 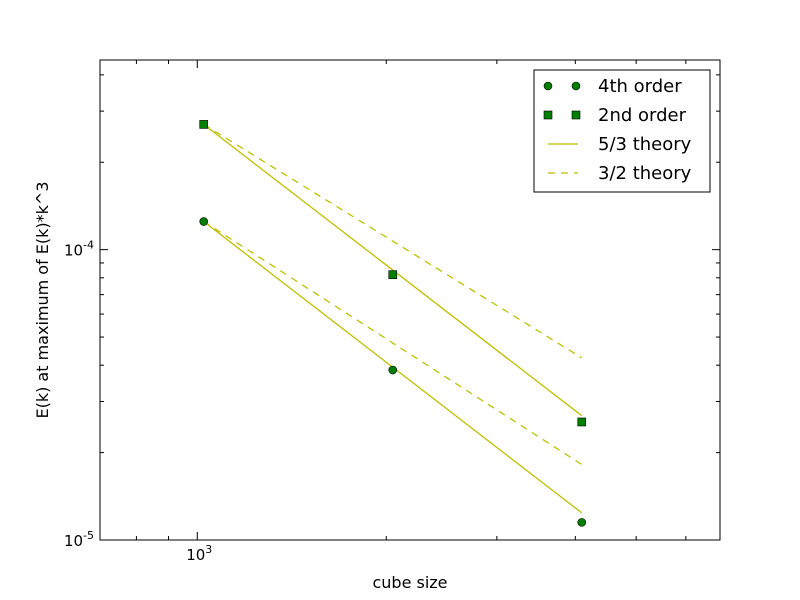 I want to click on y-tick-label: 10⁻⁵, so click(x=79, y=539).